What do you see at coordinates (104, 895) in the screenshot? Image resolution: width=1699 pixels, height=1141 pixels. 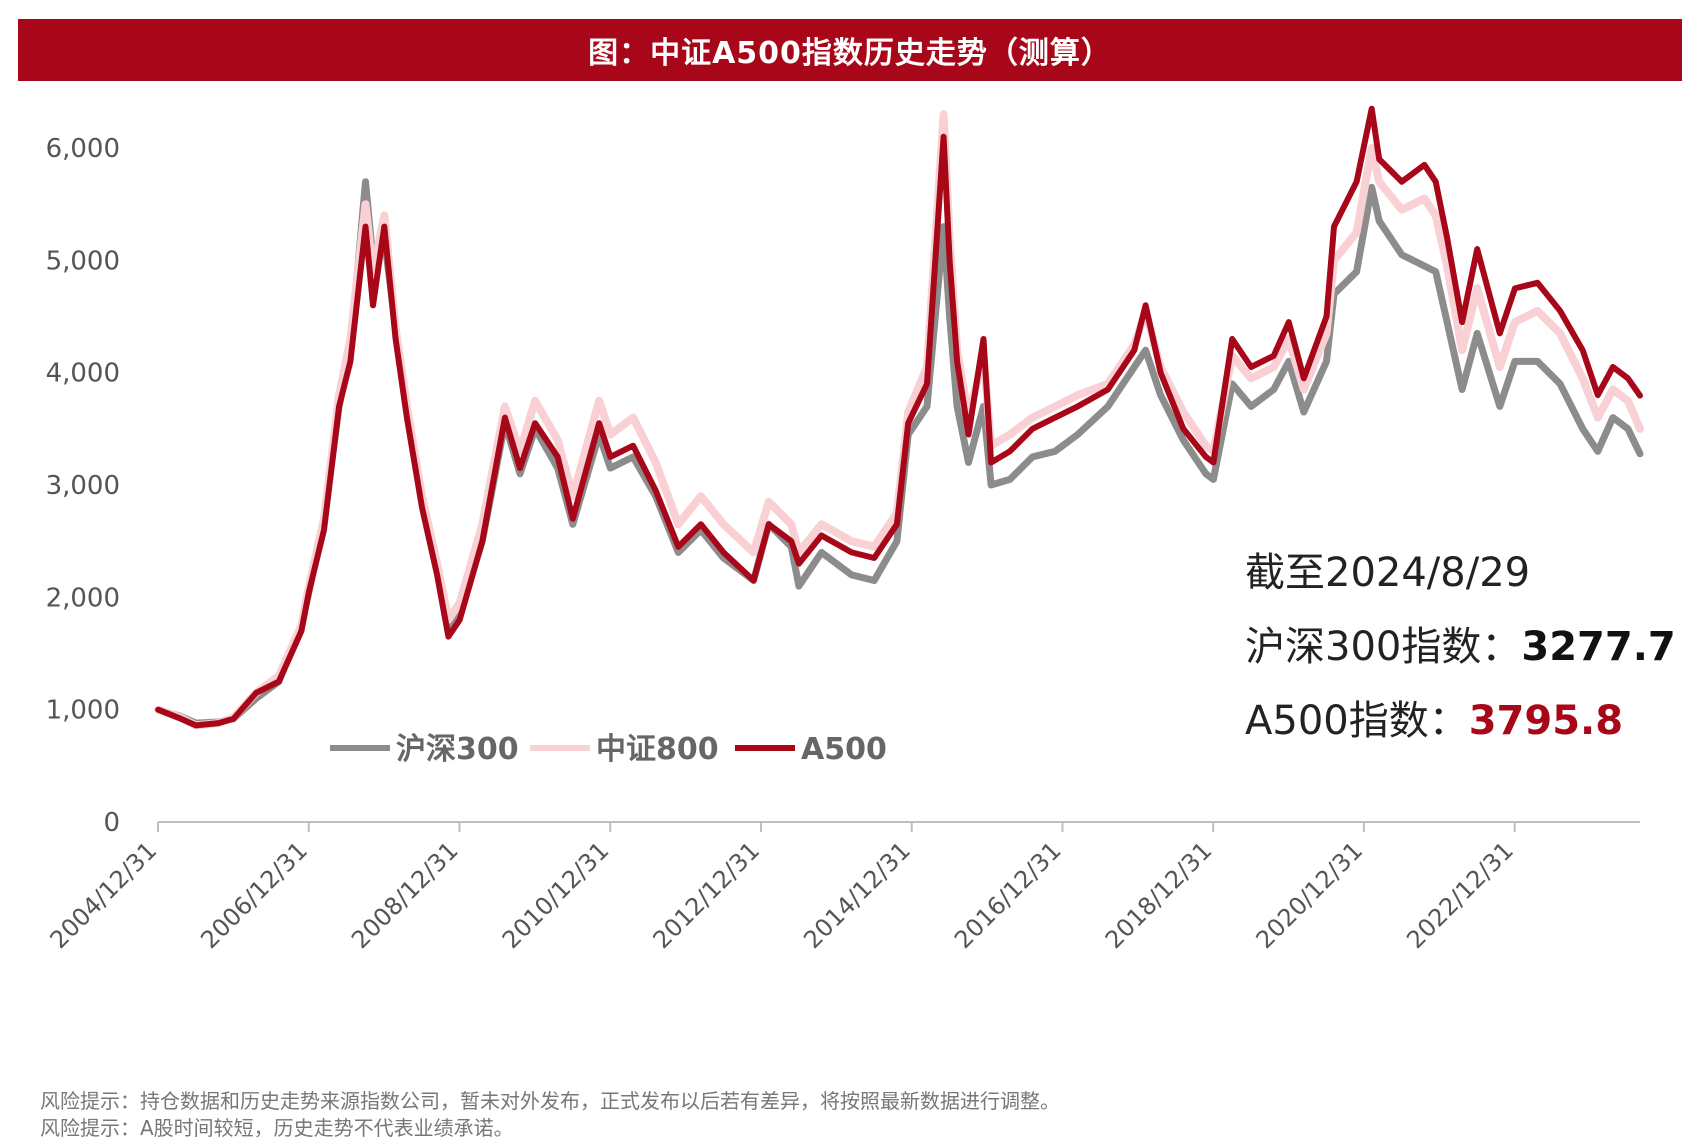 I see `x-tick-label: 2004/12/31` at bounding box center [104, 895].